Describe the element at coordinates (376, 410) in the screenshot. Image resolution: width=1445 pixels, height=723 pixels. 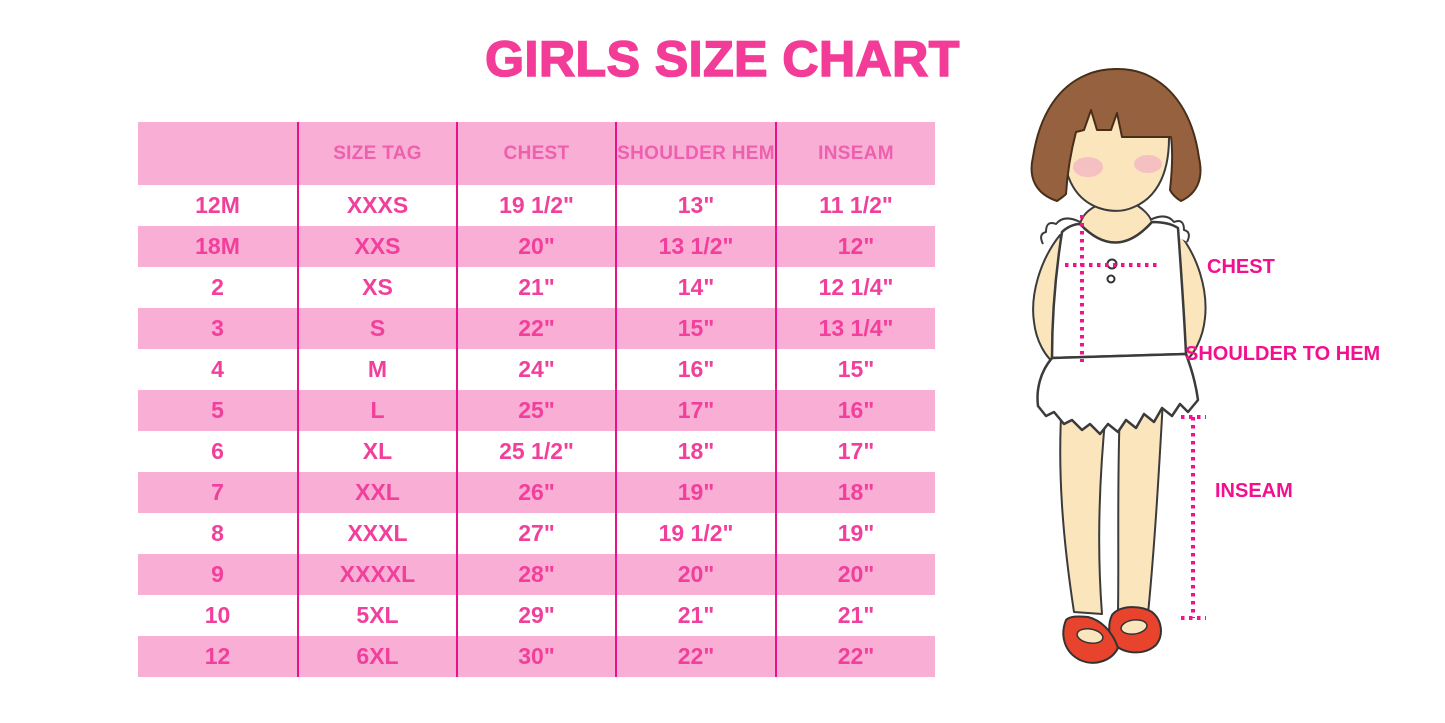
I see `table-cell: L` at that location.